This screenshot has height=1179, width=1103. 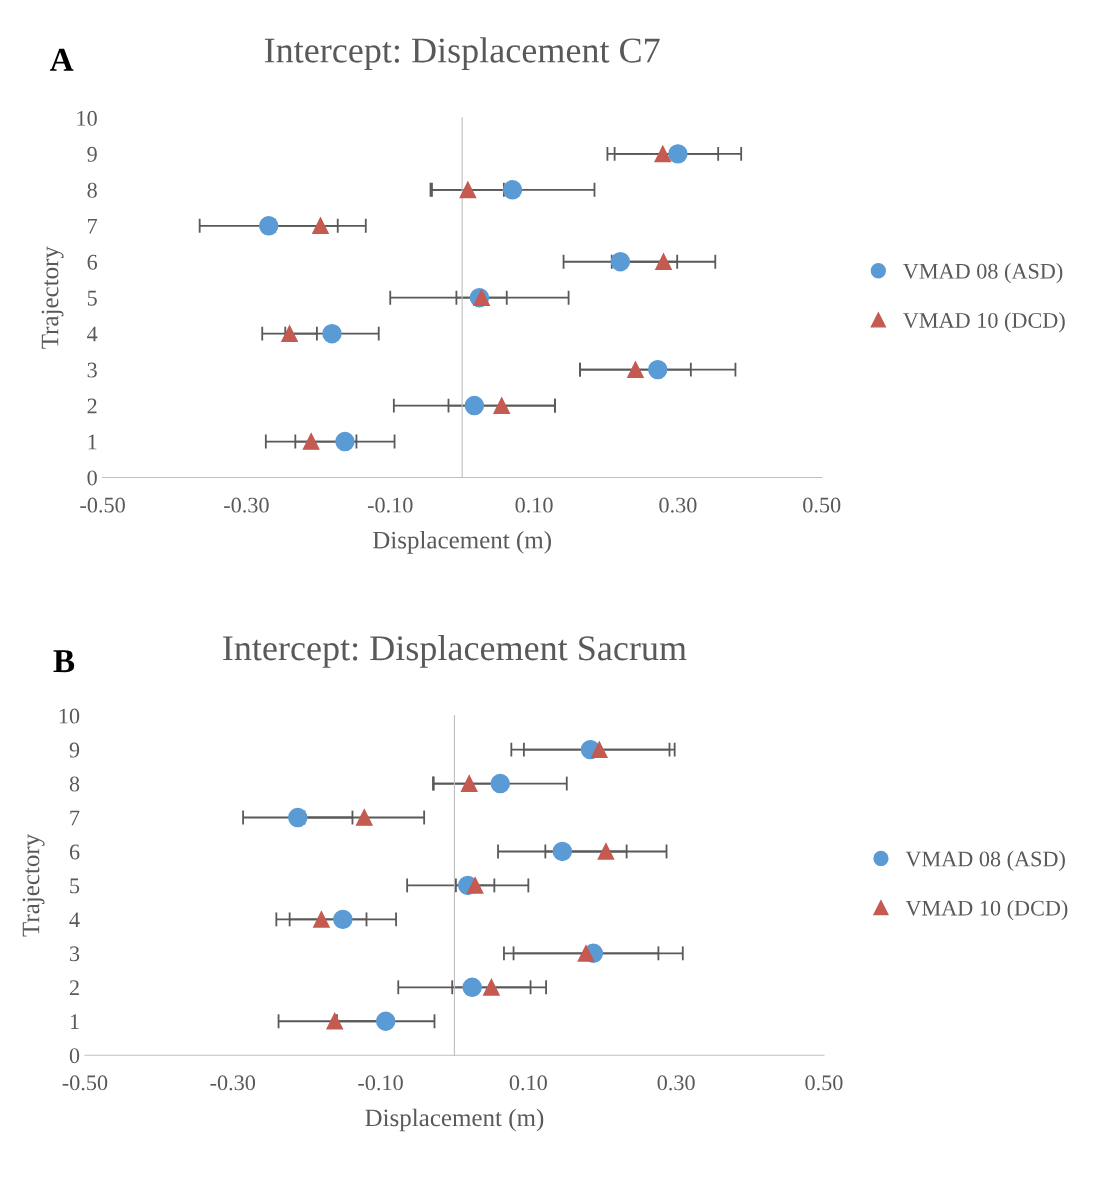 I want to click on text: A, so click(x=61, y=59).